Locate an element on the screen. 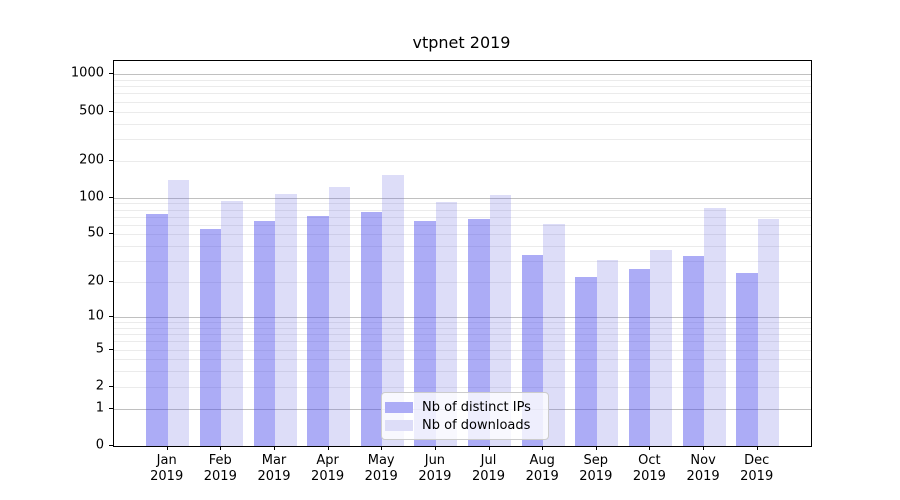 This screenshot has width=900, height=500. y-tick-label-10: 10 is located at coordinates (95, 316).